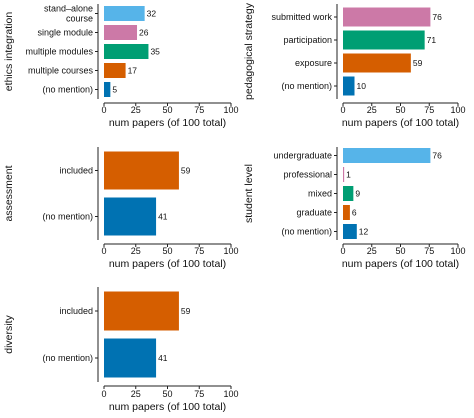  I want to click on bar-value-label: 1, so click(348, 175).